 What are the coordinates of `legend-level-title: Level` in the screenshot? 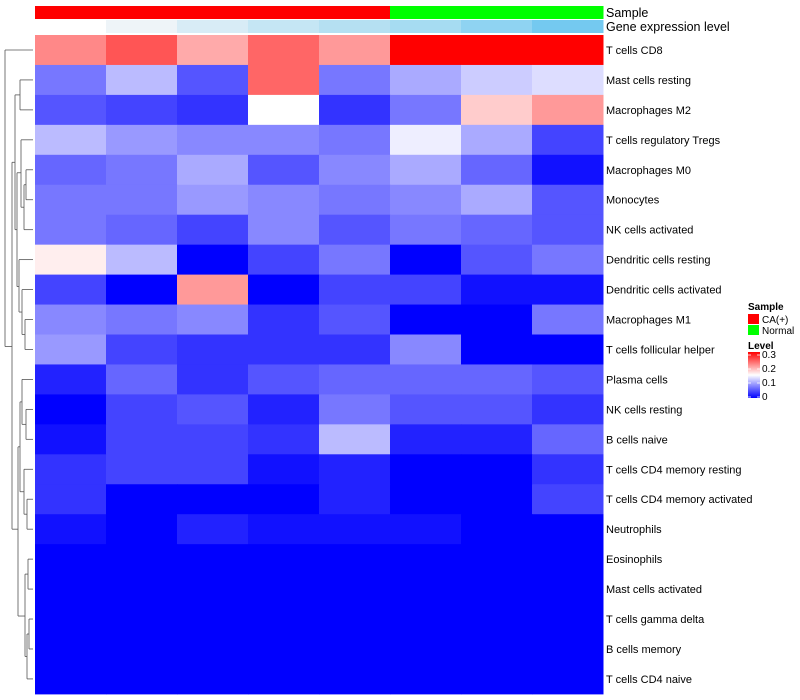 It's located at (761, 346).